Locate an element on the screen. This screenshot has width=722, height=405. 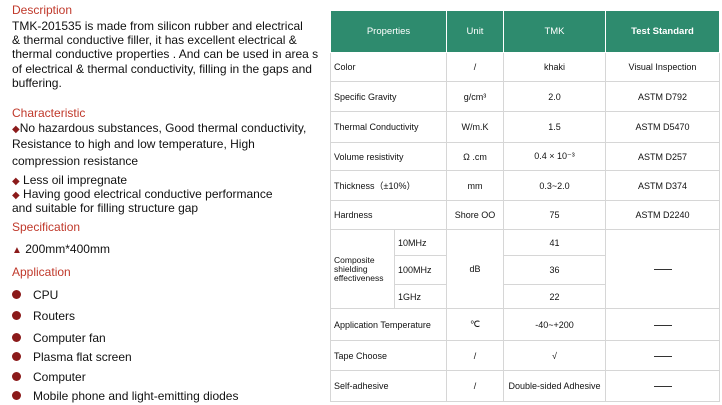
application-item: CPU is located at coordinates (35, 295).